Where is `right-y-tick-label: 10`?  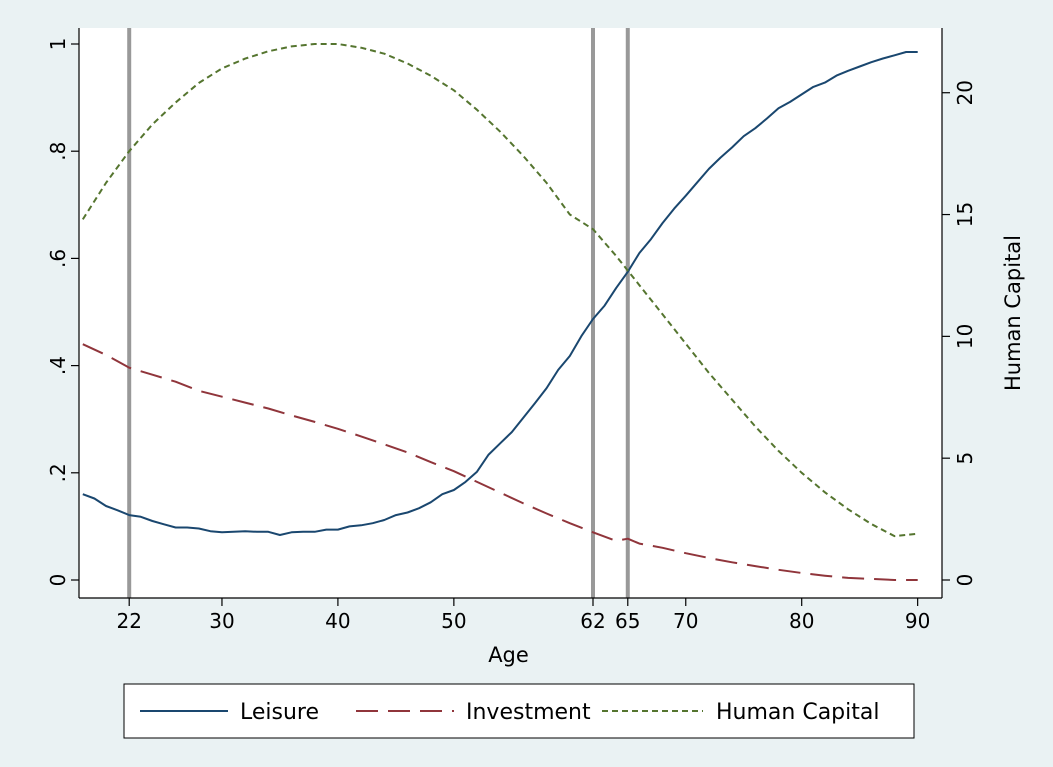
right-y-tick-label: 10 is located at coordinates (965, 336).